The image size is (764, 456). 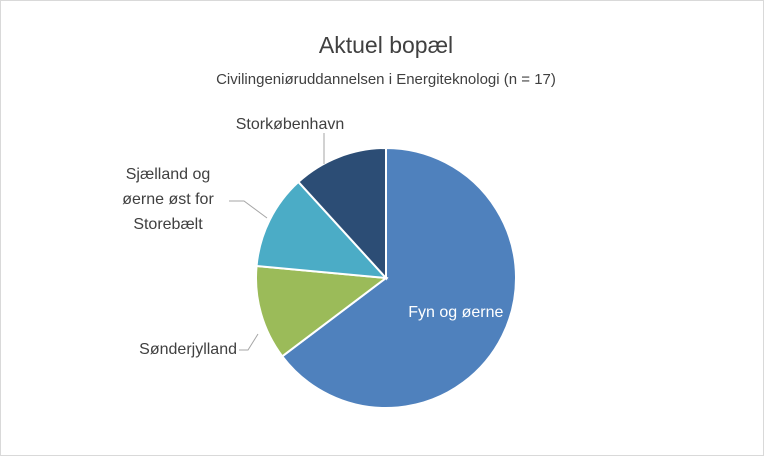 What do you see at coordinates (386, 45) in the screenshot?
I see `chart-title: Aktuel bopæl` at bounding box center [386, 45].